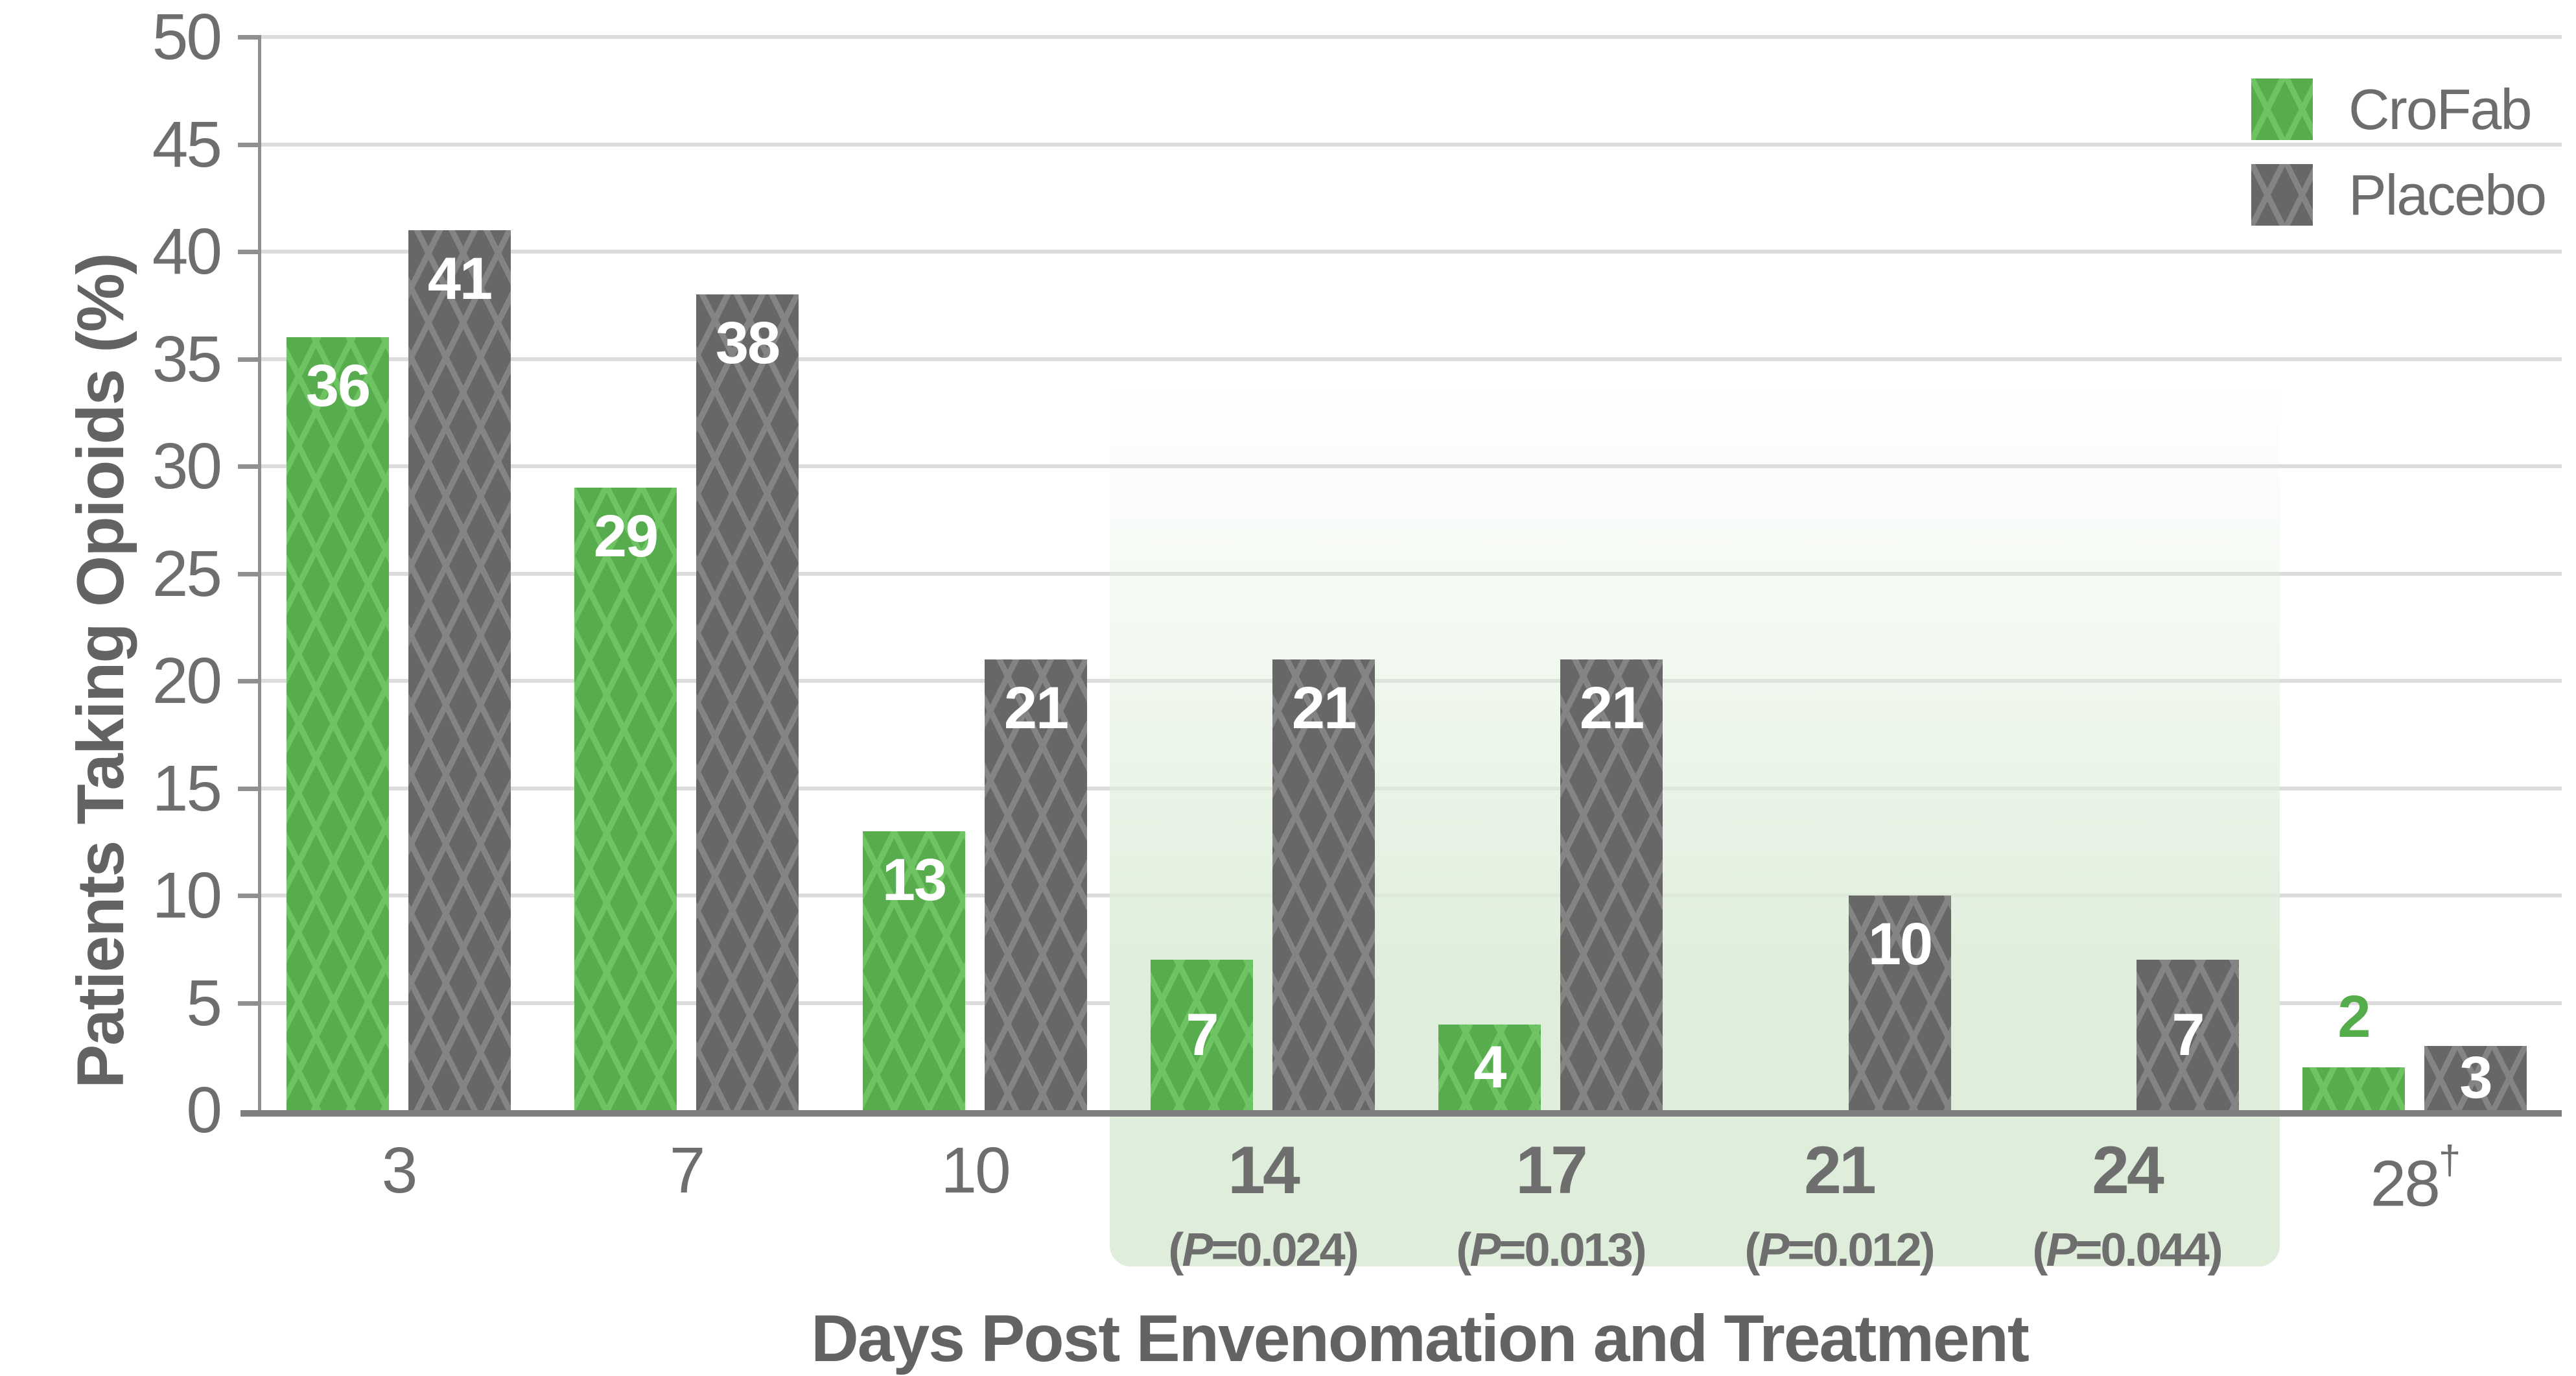  Describe the element at coordinates (100, 671) in the screenshot. I see `y-axis-title: Patients Taking Opioids (%)` at that location.